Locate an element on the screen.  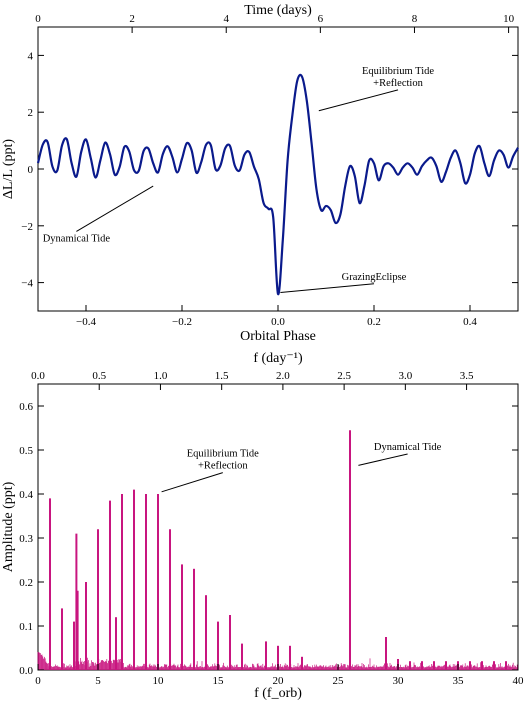
top-tick-label: 1.0 is located at coordinates (161, 376).